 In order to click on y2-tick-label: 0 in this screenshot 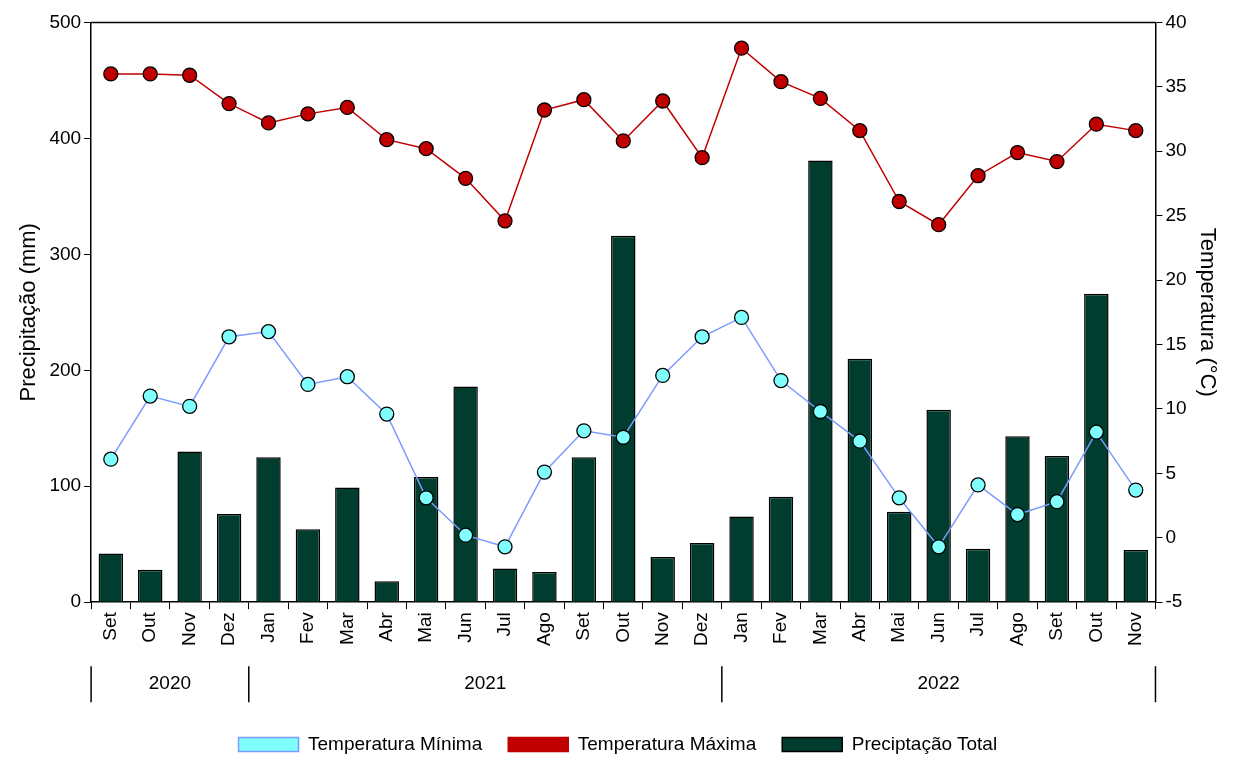, I will do `click(1171, 537)`.